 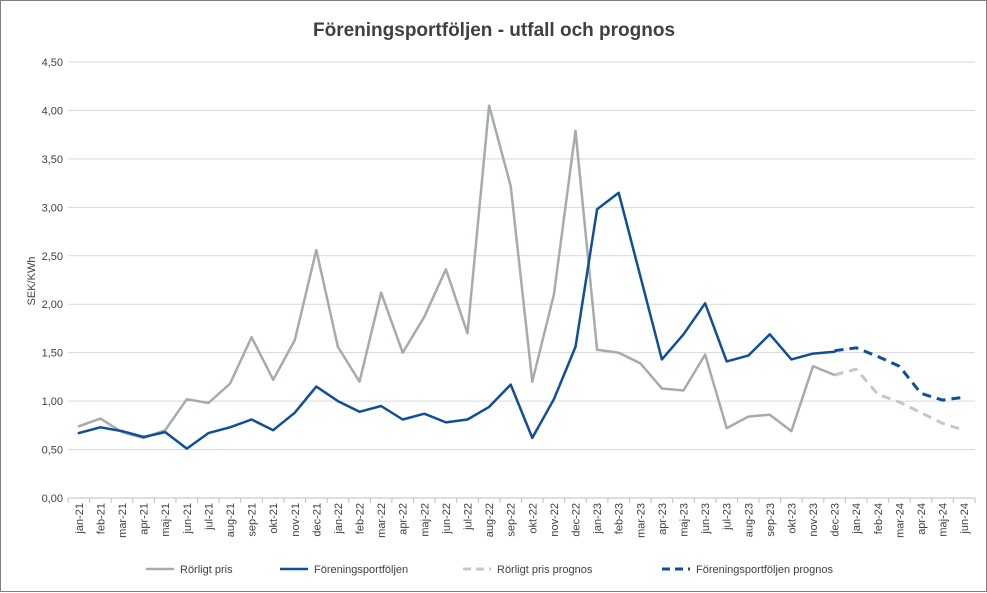 I want to click on x-tick-label: jan-23, so click(x=598, y=519).